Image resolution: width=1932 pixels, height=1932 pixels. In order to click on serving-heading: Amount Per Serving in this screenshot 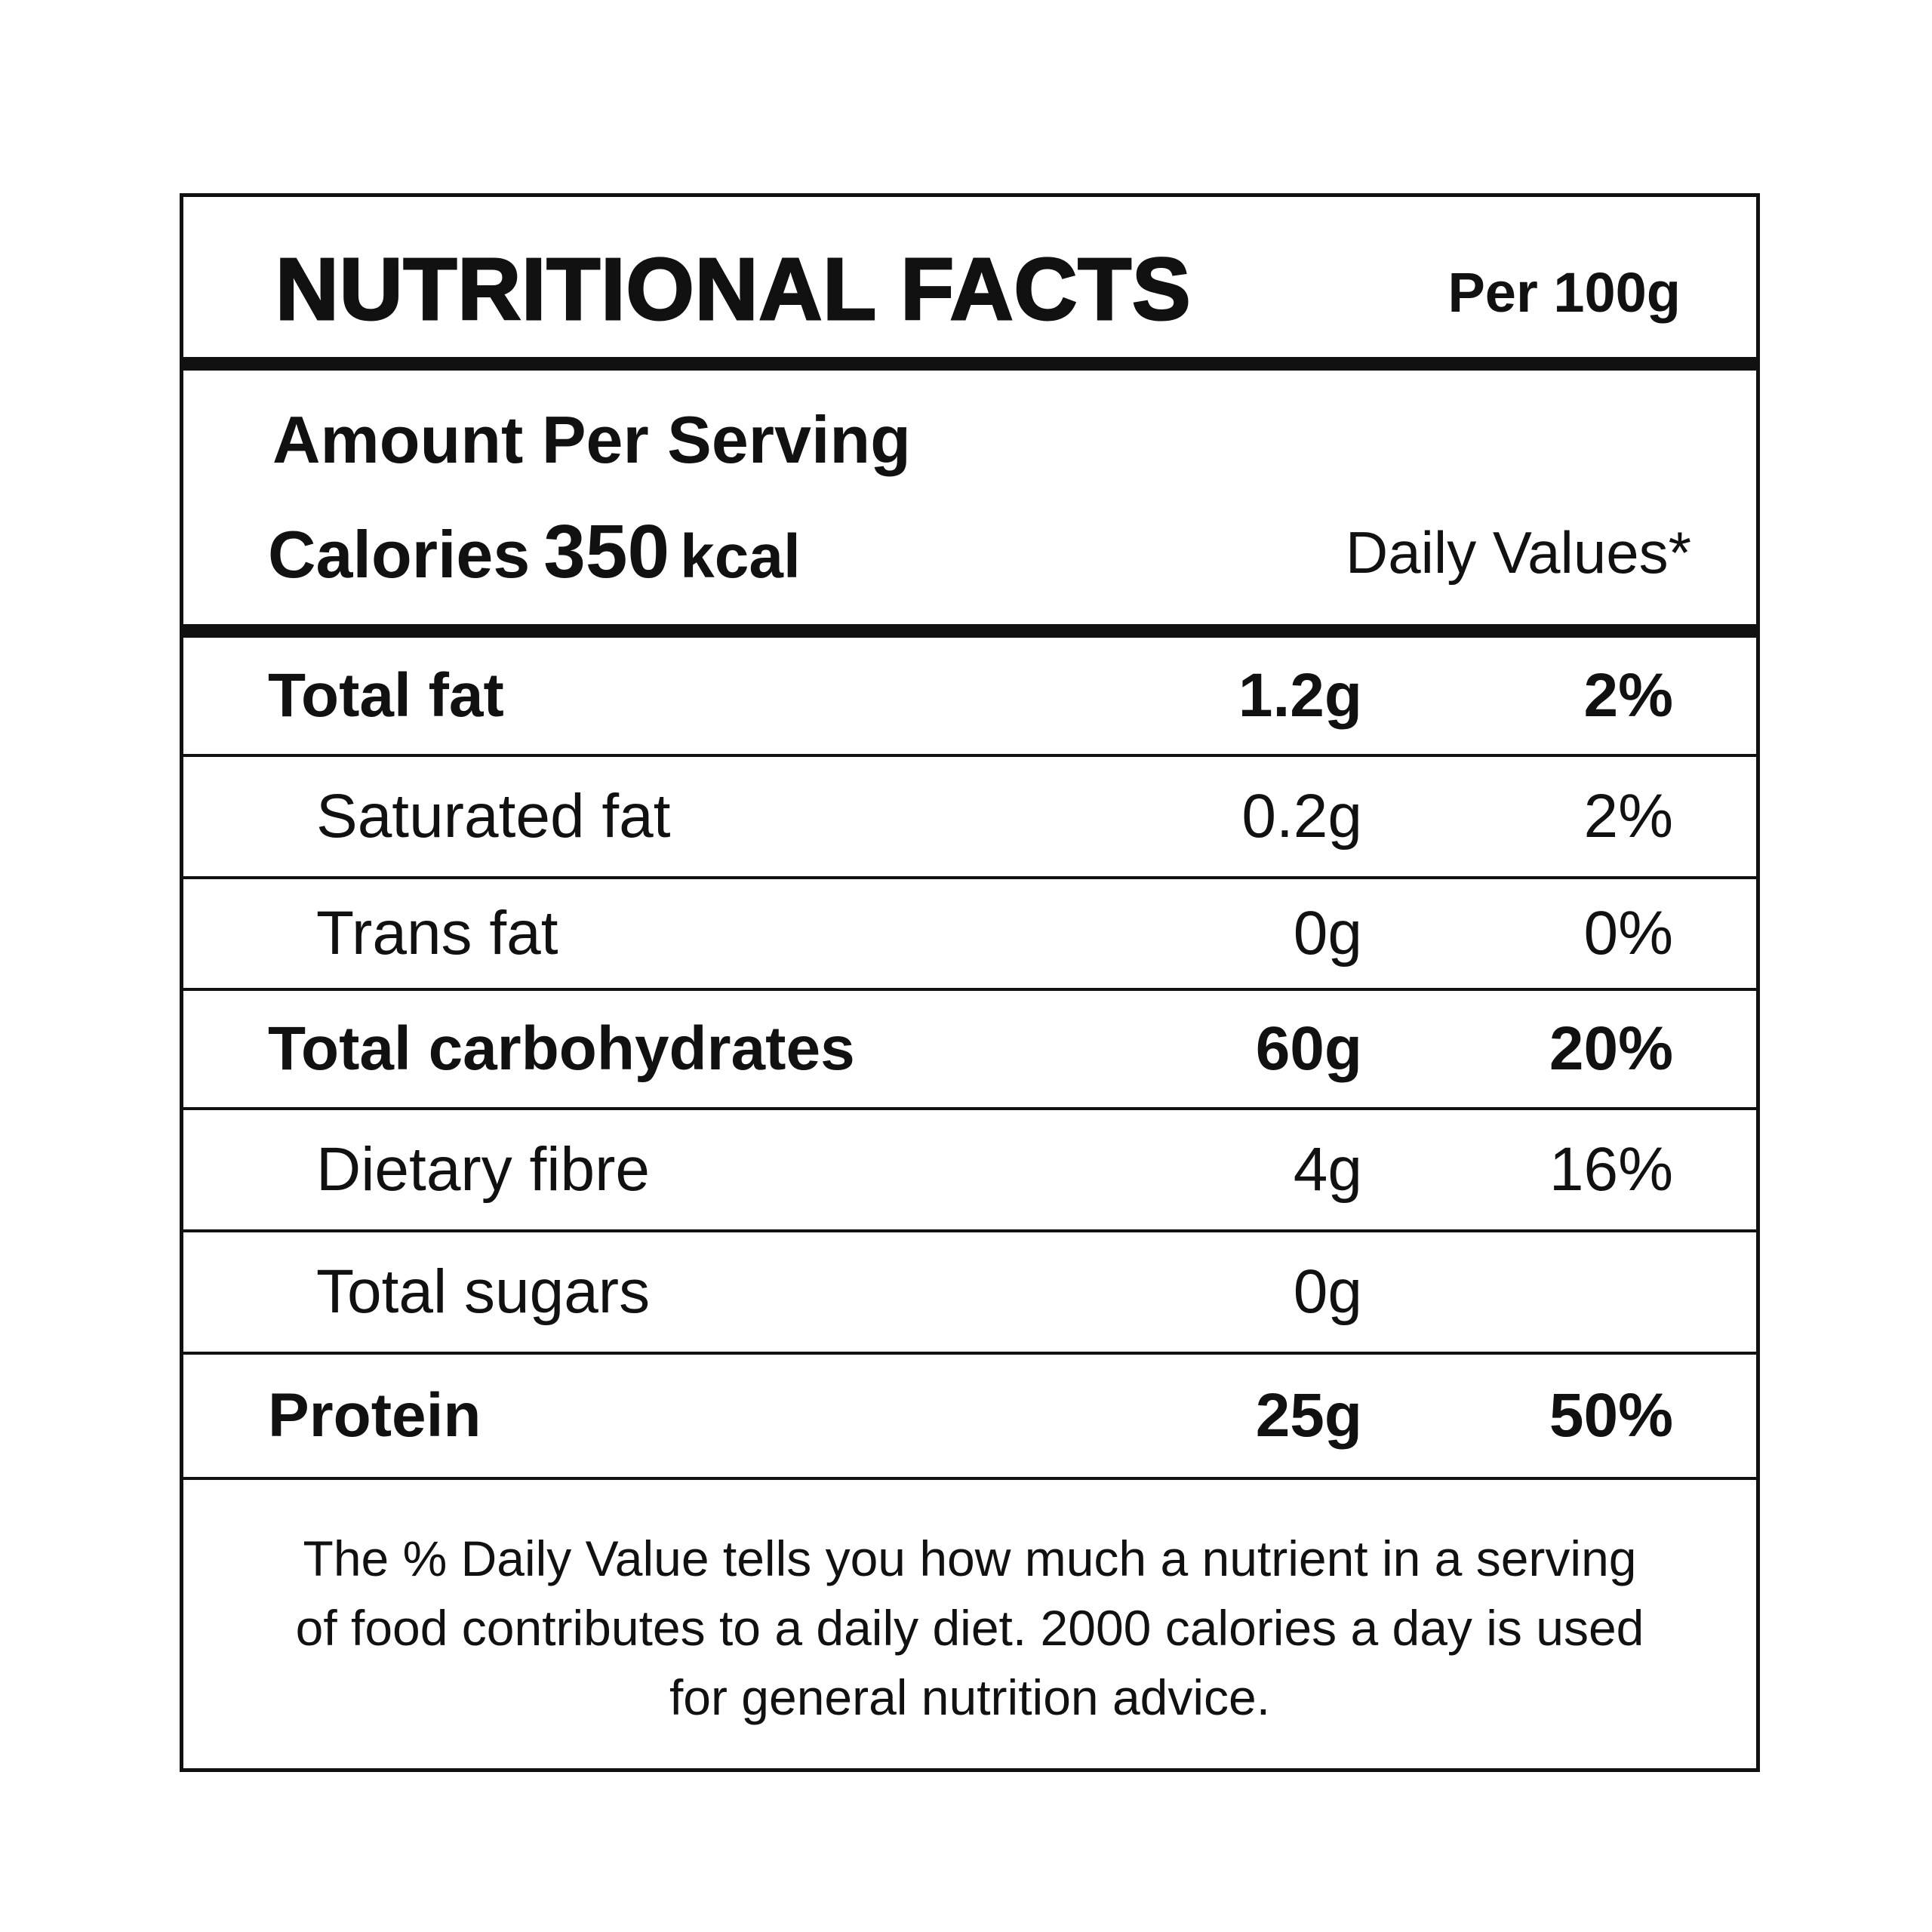, I will do `click(591, 439)`.